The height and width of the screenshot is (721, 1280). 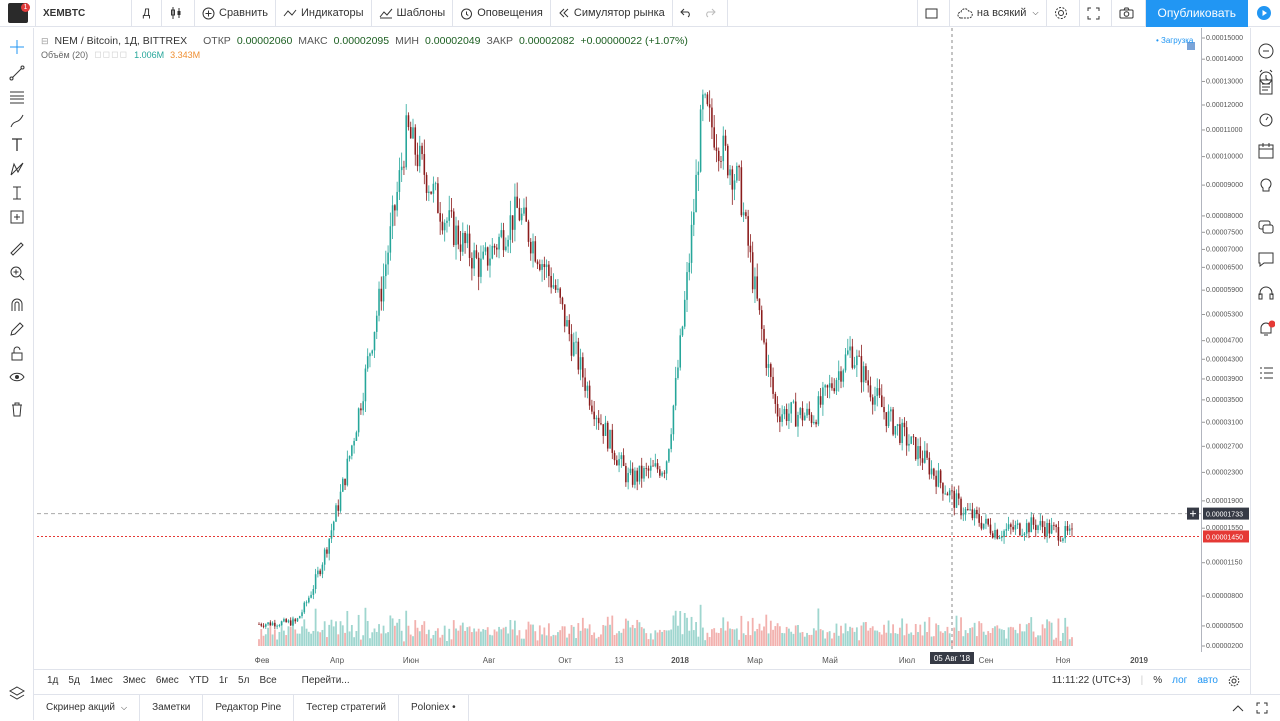 I want to click on tab-stock-screener: Скринер акций ⌵, so click(x=87, y=707).